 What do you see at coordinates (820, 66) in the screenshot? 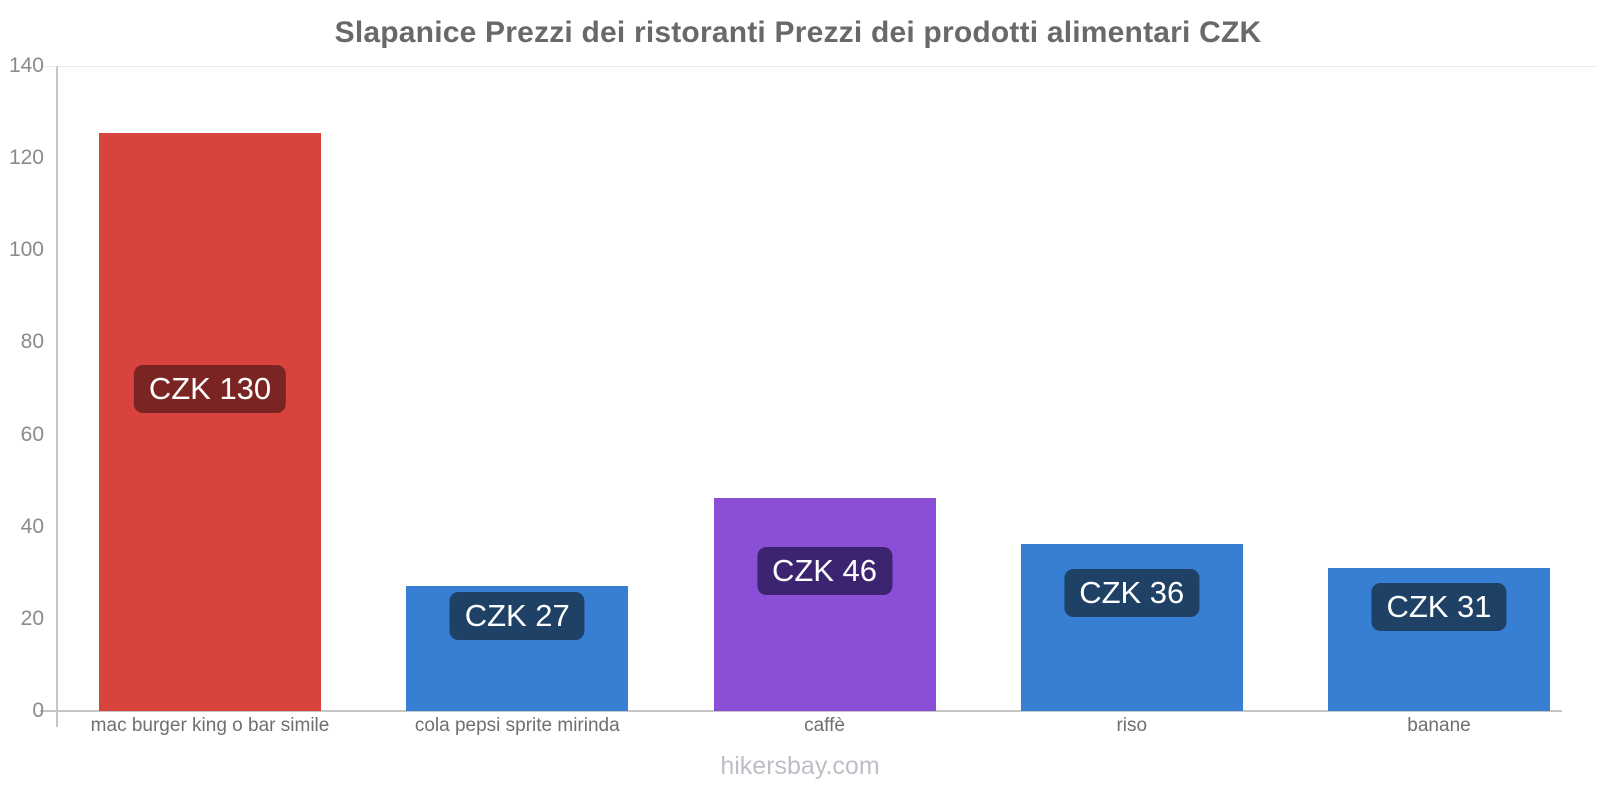
I see `gridline-top` at bounding box center [820, 66].